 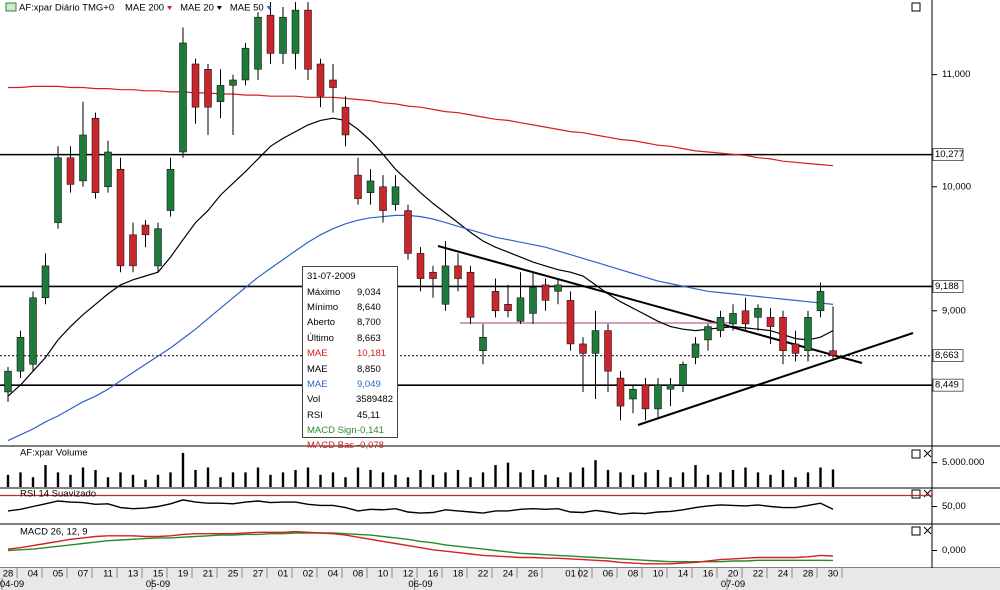 What do you see at coordinates (66, 8) in the screenshot?
I see `chart-title: AF:xpar Diário TMG+0` at bounding box center [66, 8].